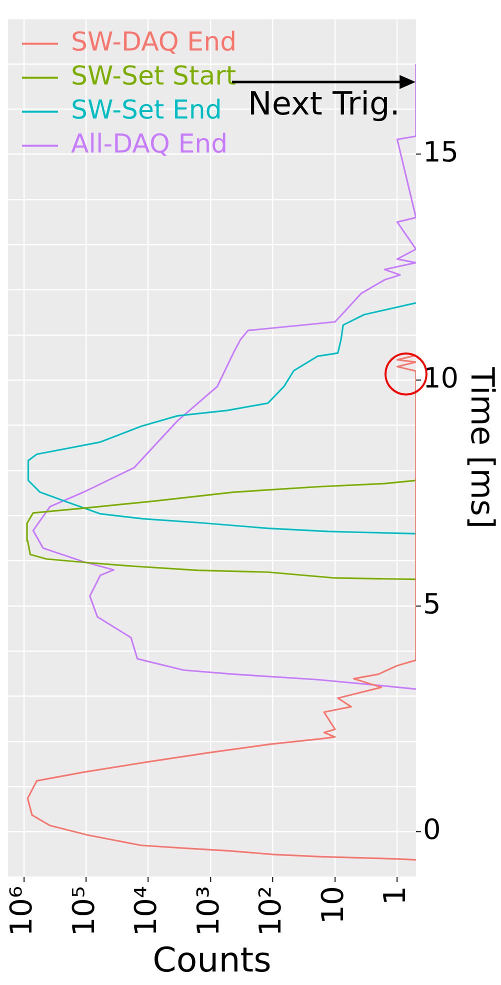 This screenshot has height=985, width=501. I want to click on x-tick-label: 10², so click(271, 911).